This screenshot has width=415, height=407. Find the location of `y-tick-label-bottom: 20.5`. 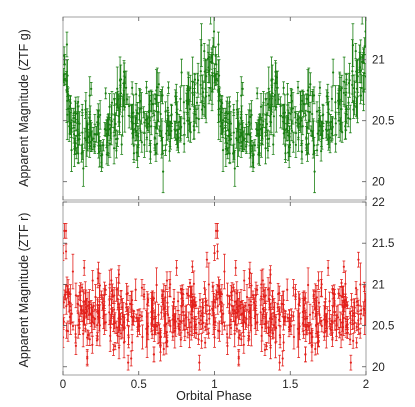

y-tick-label-bottom: 20.5 is located at coordinates (383, 327).